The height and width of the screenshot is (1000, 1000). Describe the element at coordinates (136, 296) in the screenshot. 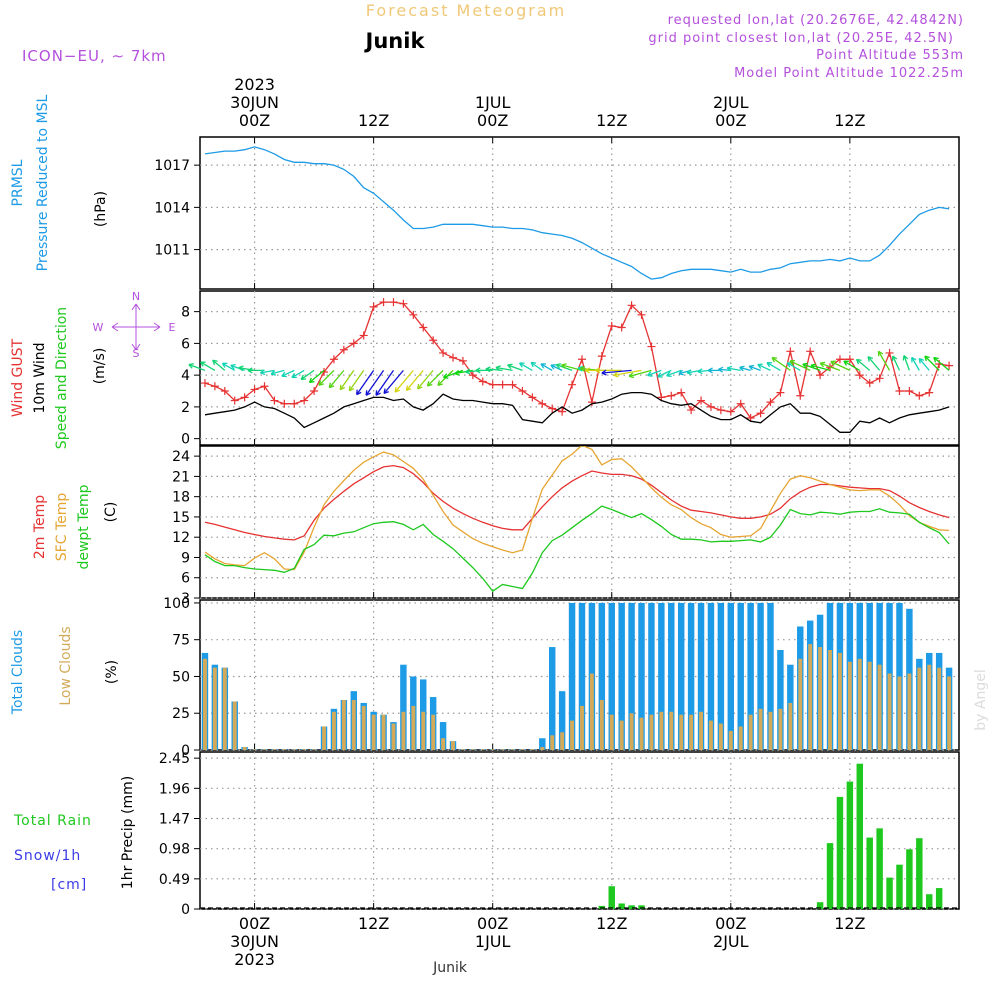

I see `compass-n: N` at that location.